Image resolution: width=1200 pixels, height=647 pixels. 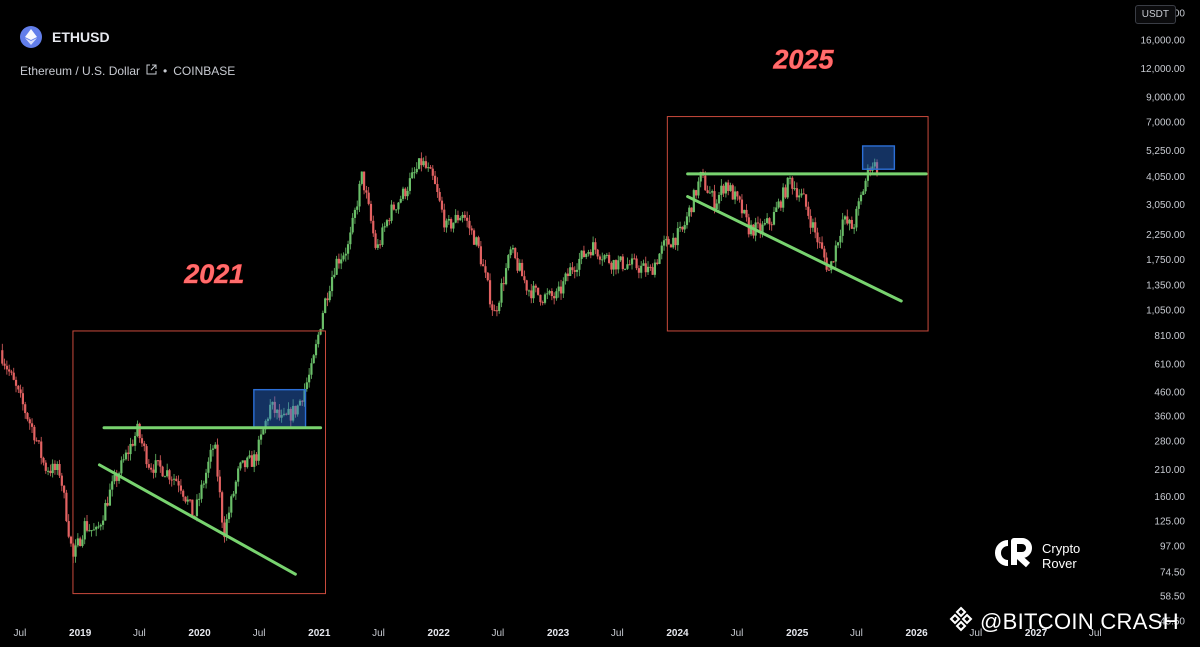 I want to click on symbol-description: Ethereum / U.S. Dollar, so click(x=80, y=71).